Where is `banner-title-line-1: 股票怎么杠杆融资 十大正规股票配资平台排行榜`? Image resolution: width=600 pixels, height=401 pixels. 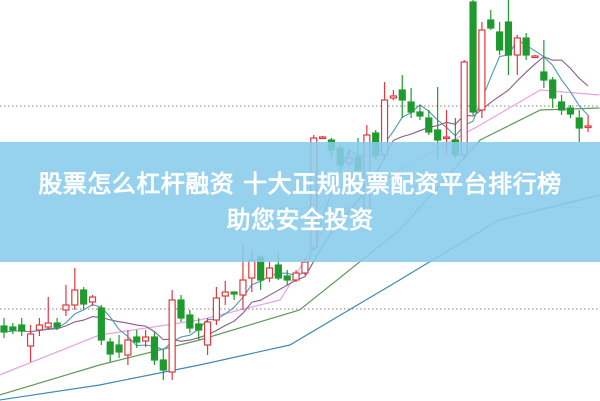
banner-title-line-1: 股票怎么杠杆融资 十大正规股票配资平台排行榜 is located at coordinates (300, 184).